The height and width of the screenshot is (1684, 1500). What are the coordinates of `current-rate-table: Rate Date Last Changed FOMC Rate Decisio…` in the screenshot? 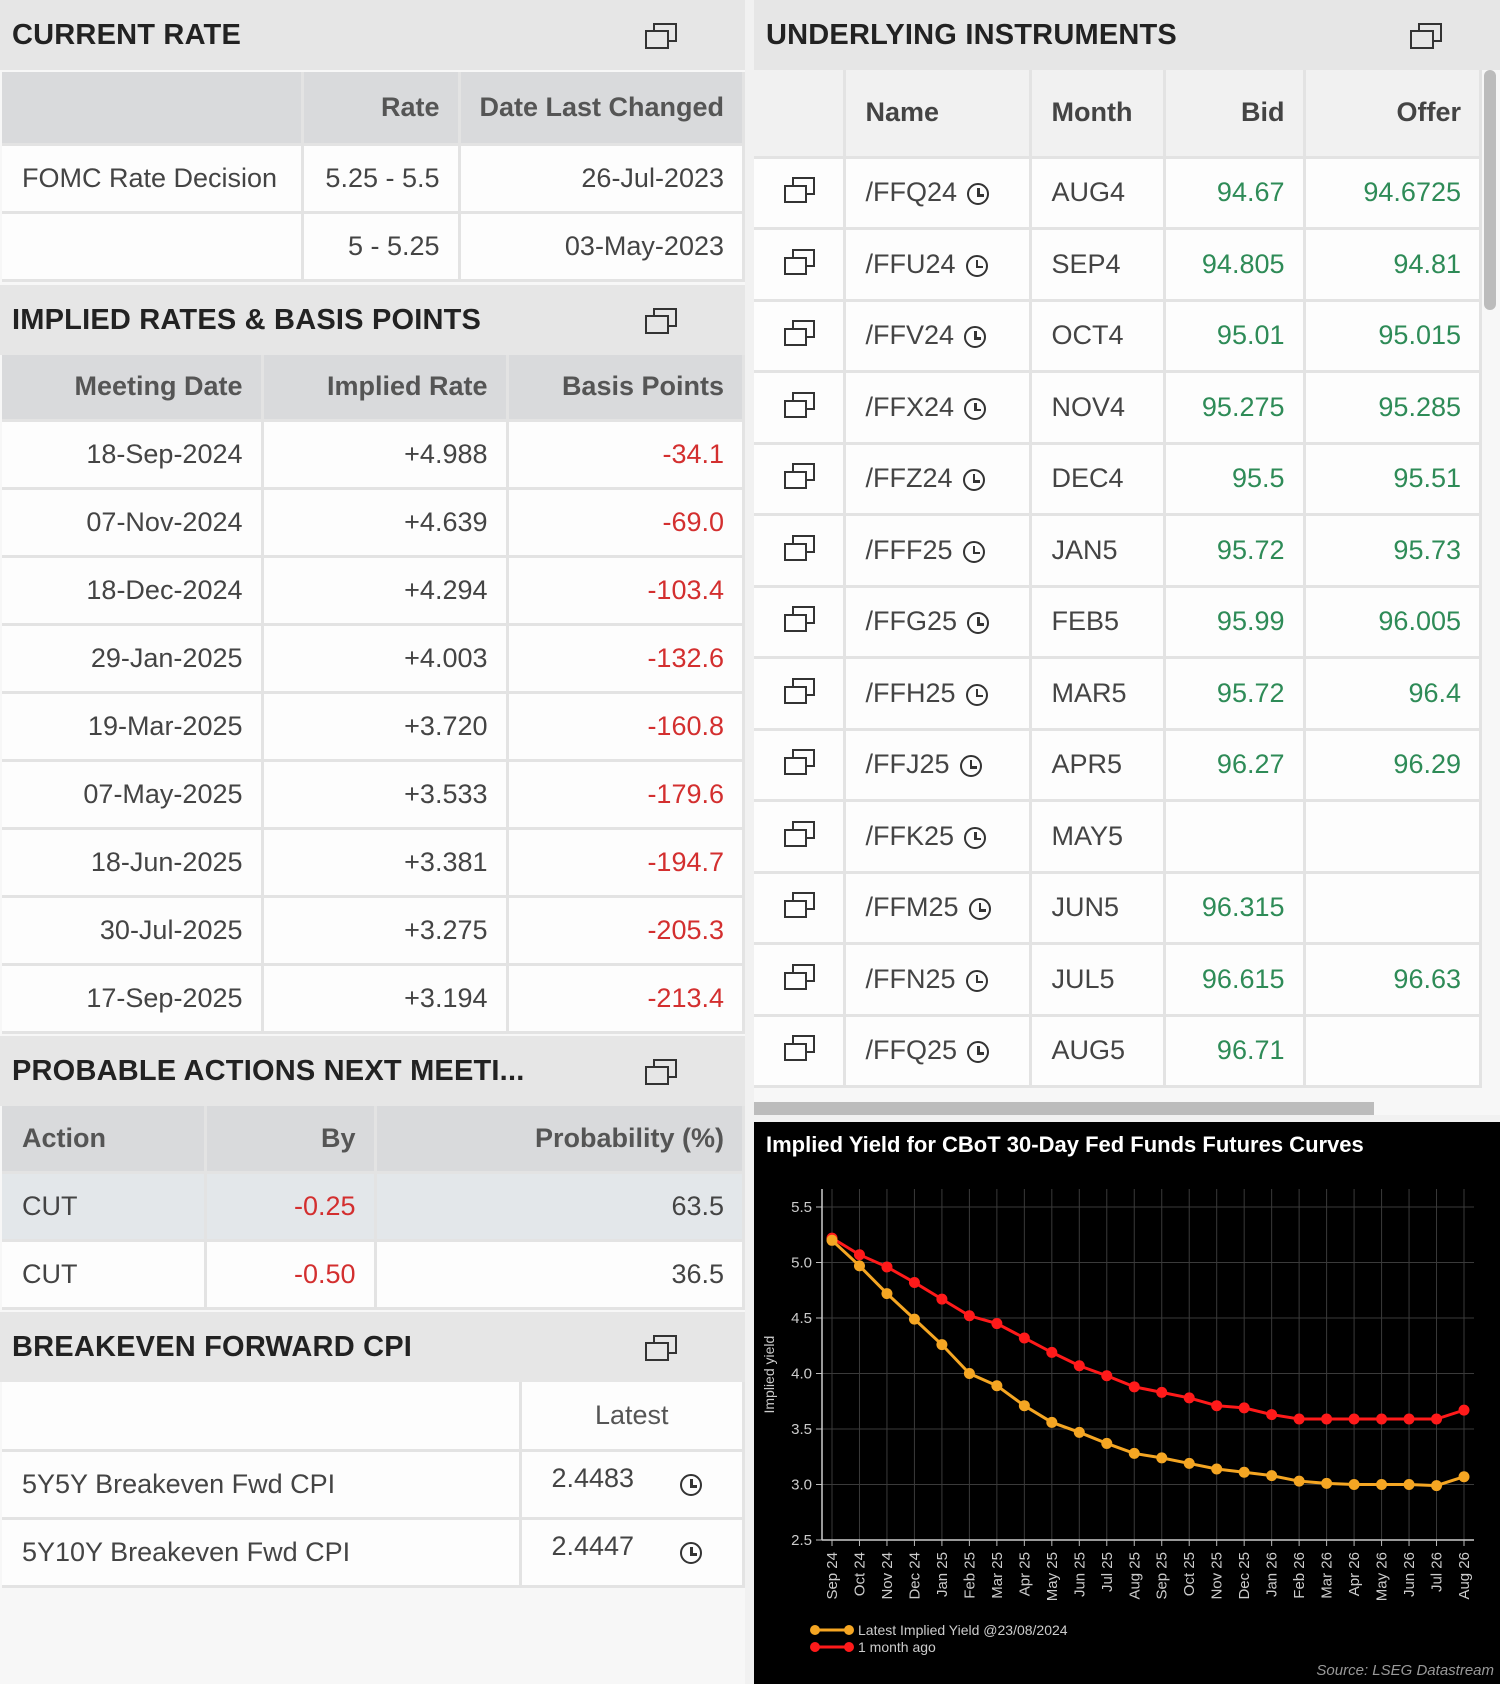 It's located at (373, 177).